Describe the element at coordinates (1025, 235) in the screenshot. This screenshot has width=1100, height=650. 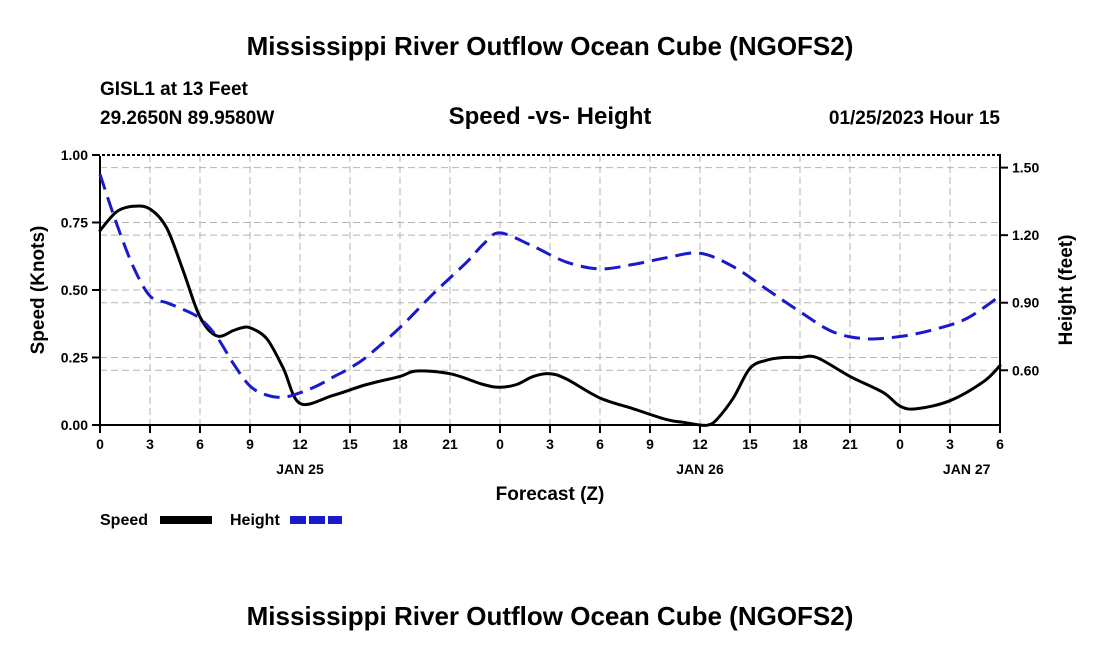
I see `y-right-tick-label: 1.20` at that location.